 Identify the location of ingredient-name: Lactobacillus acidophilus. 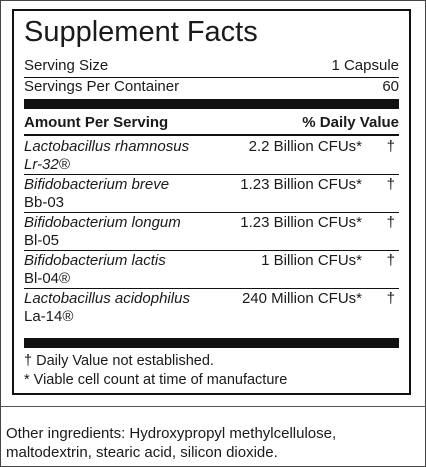
(107, 298).